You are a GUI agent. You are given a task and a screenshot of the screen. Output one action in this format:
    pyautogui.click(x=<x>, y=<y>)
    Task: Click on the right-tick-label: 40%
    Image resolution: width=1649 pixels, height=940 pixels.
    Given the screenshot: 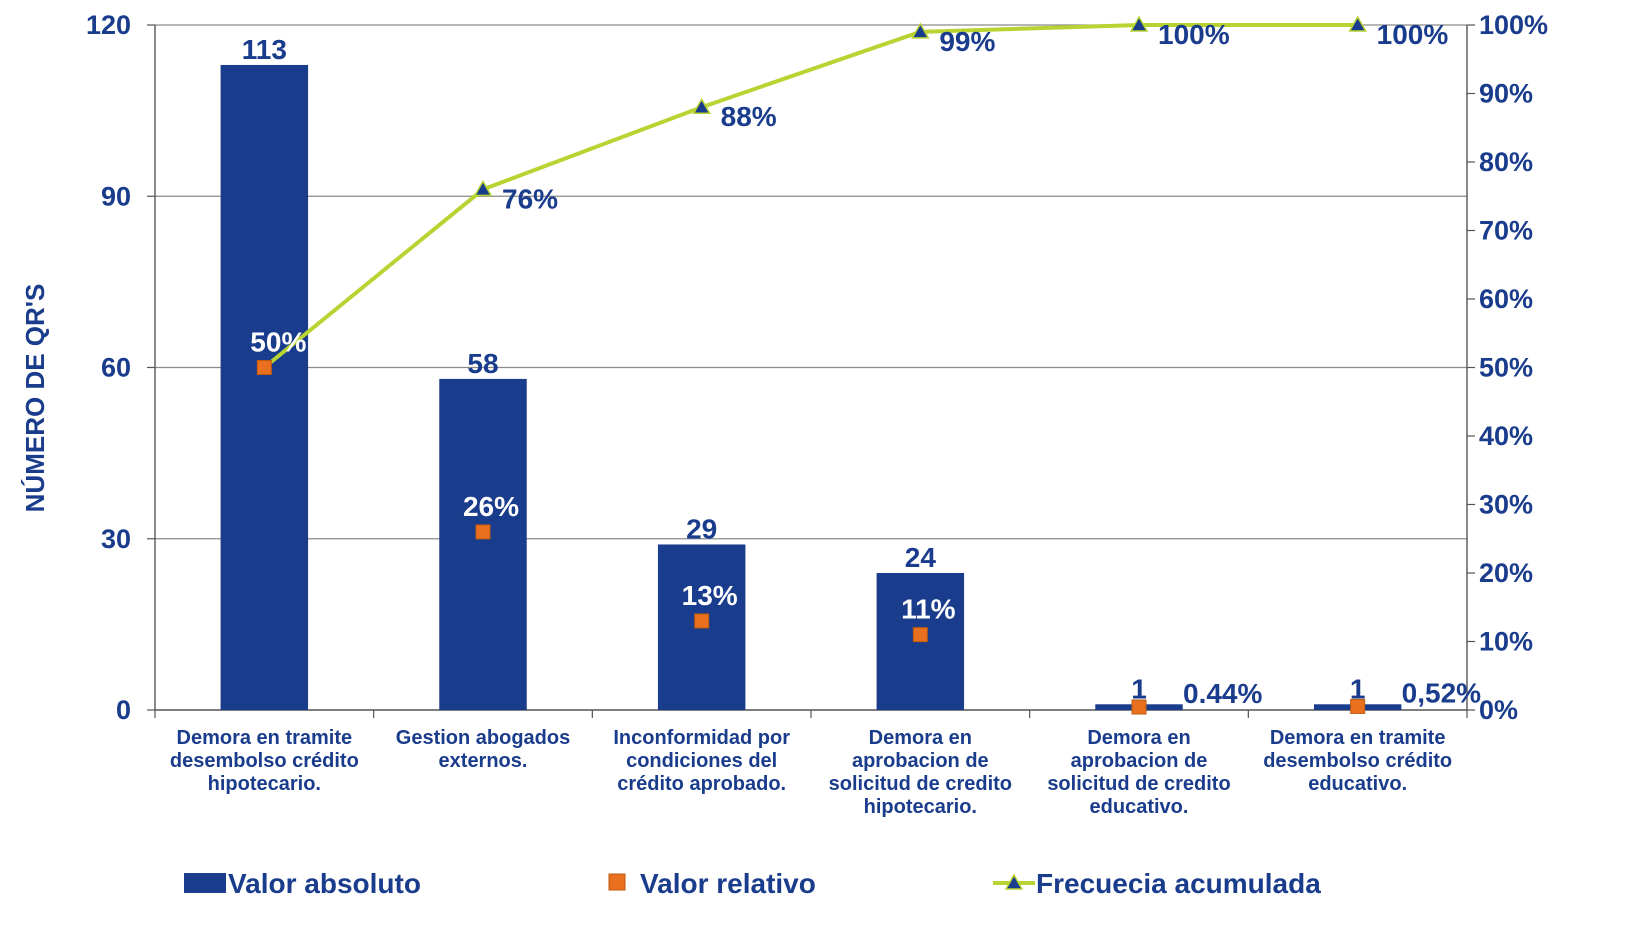 What is the action you would take?
    pyautogui.click(x=1506, y=436)
    